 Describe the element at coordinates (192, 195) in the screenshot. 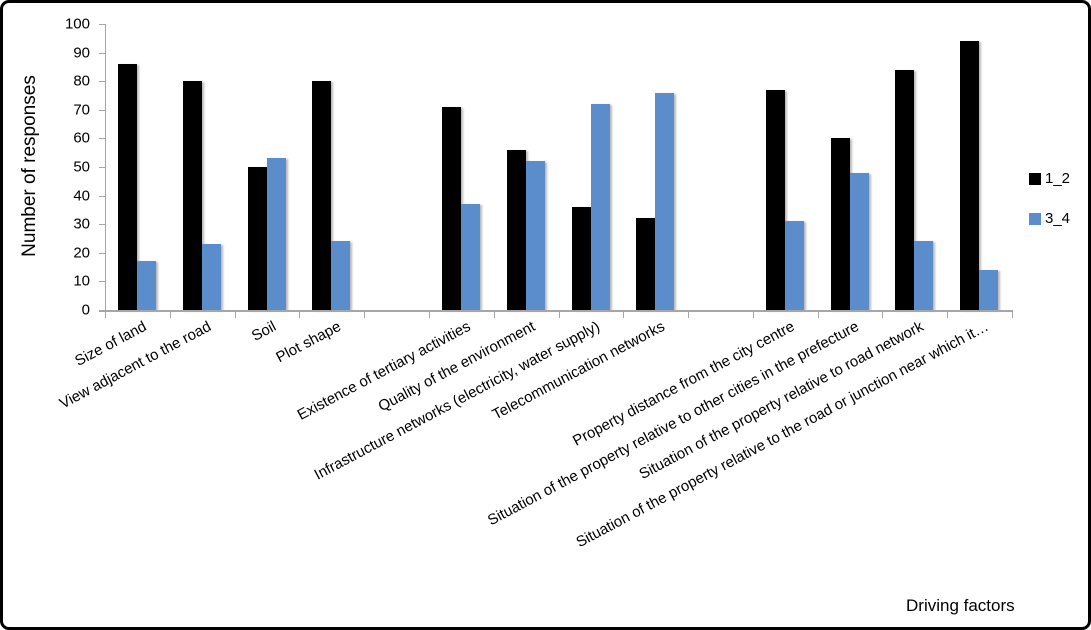

I see `bar-1_2-cat2` at that location.